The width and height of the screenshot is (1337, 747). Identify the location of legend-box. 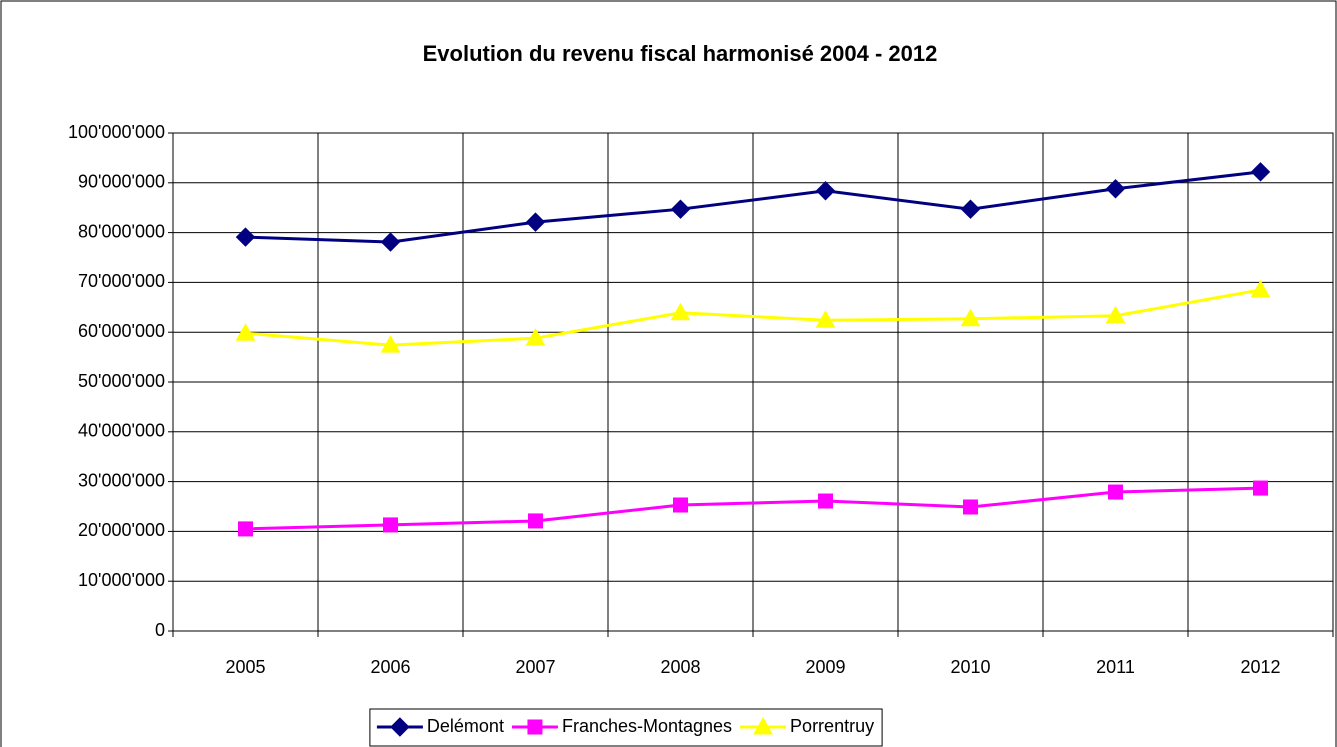
(626, 727).